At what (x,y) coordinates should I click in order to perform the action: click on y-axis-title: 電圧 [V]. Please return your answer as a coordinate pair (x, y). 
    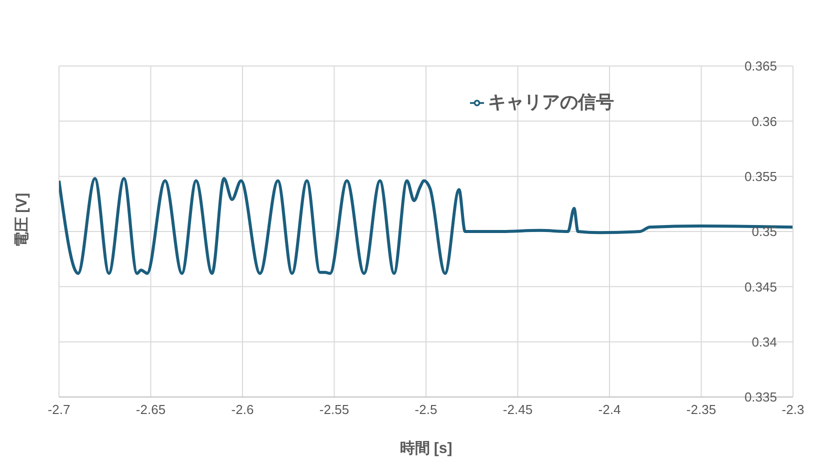
    Looking at the image, I should click on (22, 220).